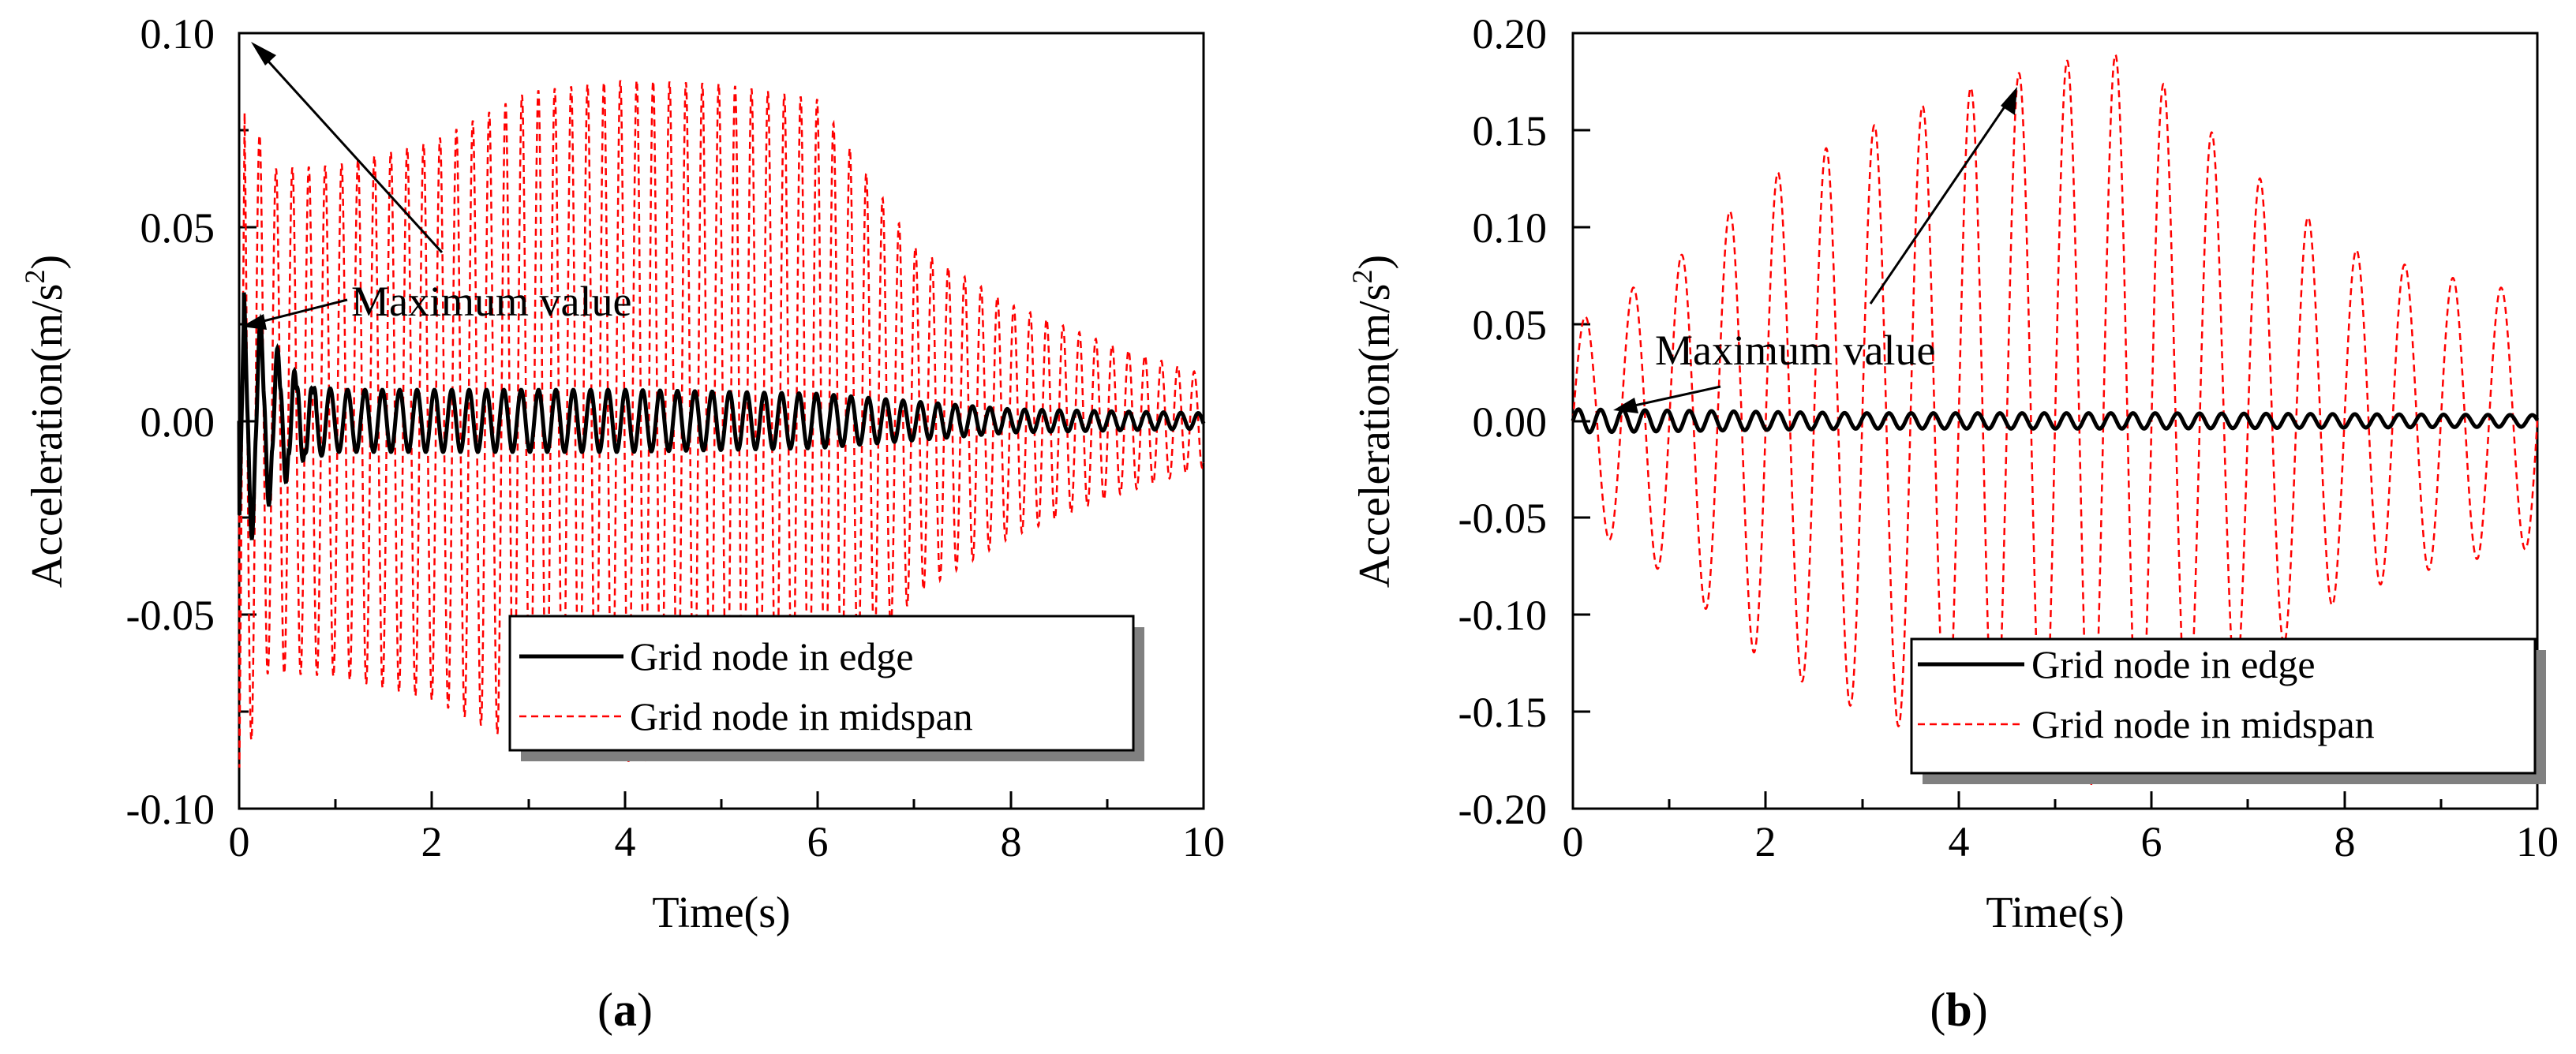 This screenshot has width=2576, height=1054. What do you see at coordinates (1011, 842) in the screenshot?
I see `x-tick-label-a-4: 8` at bounding box center [1011, 842].